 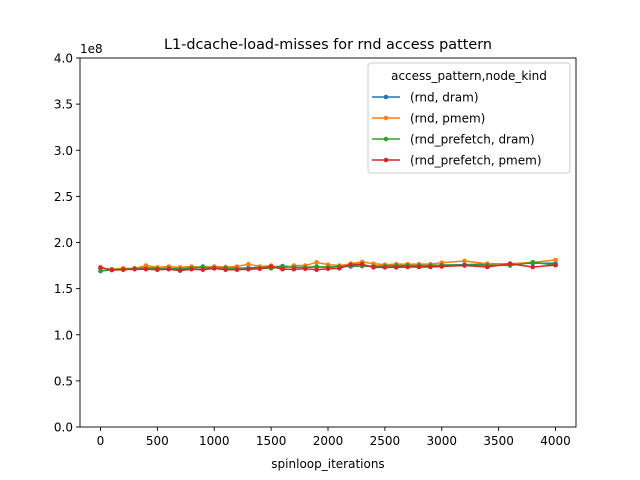 What do you see at coordinates (555, 441) in the screenshot?
I see `x-tick-label-8: 4000` at bounding box center [555, 441].